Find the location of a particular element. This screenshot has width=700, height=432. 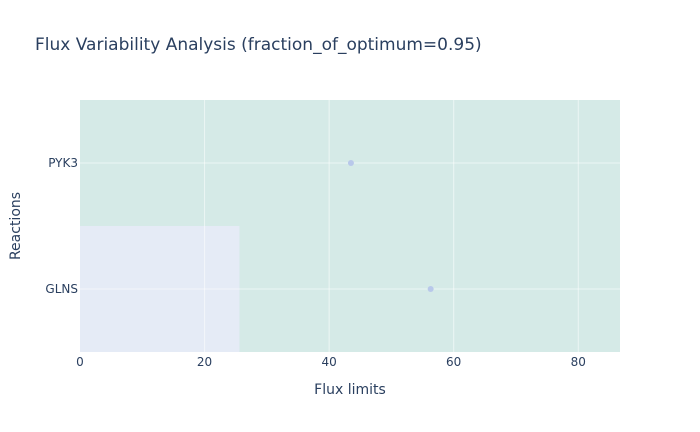

x-tick-label-20: 20 is located at coordinates (204, 362).